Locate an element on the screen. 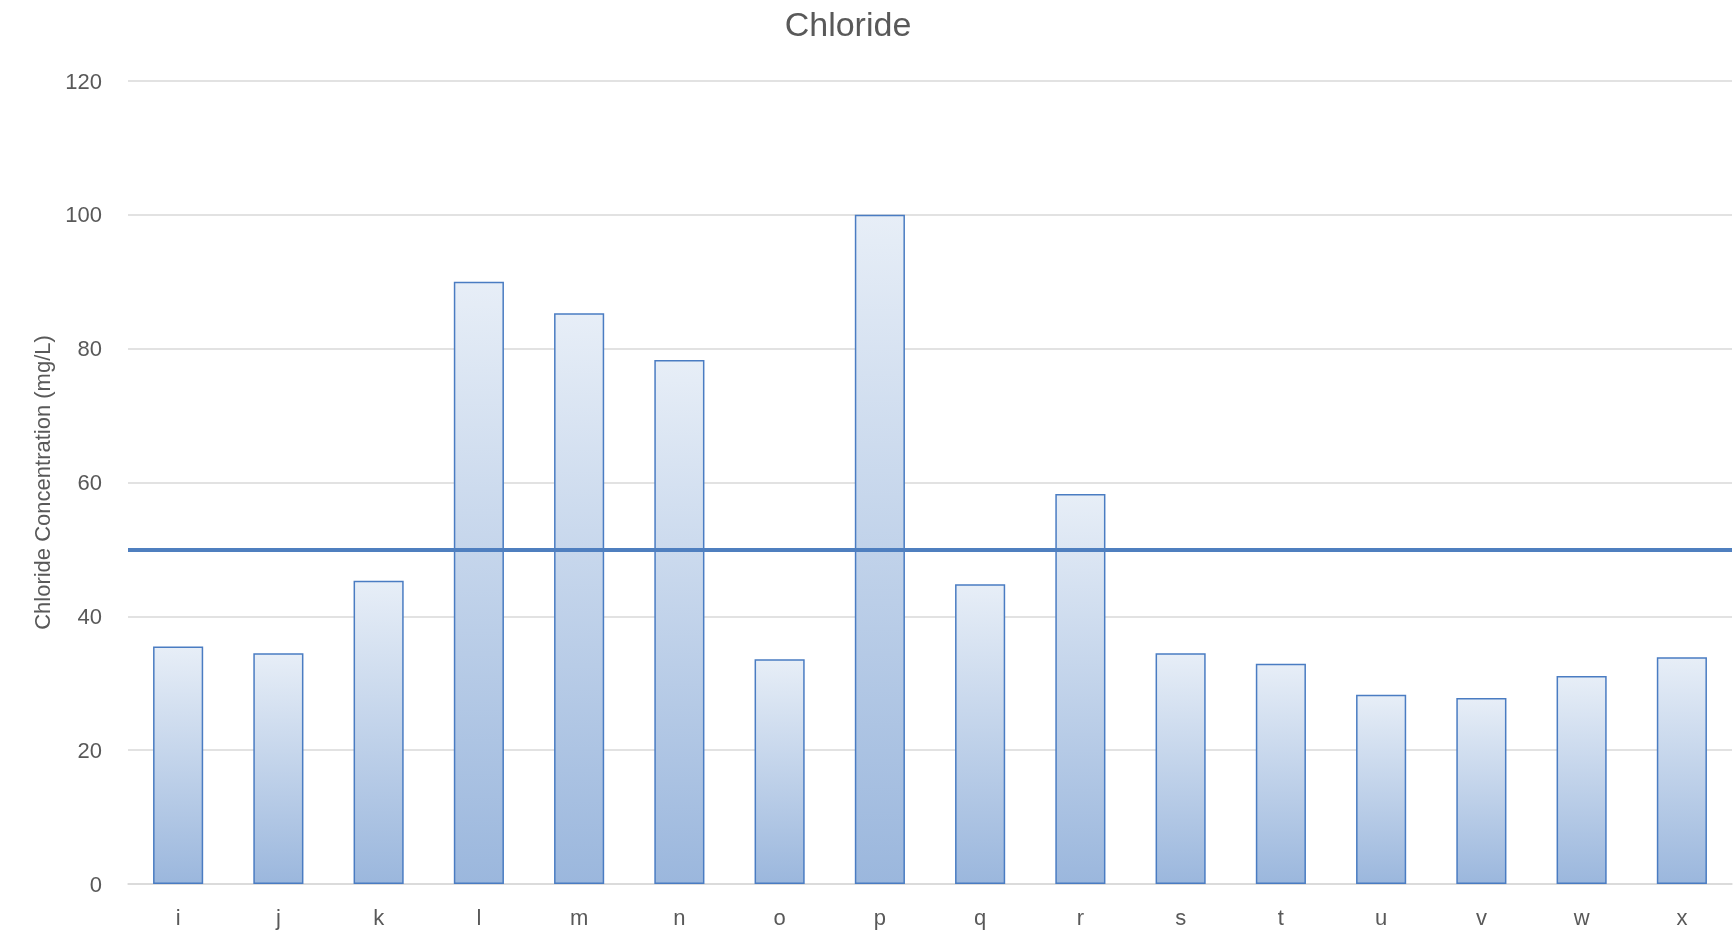 This screenshot has height=940, width=1734. y-tick-label: 40 is located at coordinates (89, 616).